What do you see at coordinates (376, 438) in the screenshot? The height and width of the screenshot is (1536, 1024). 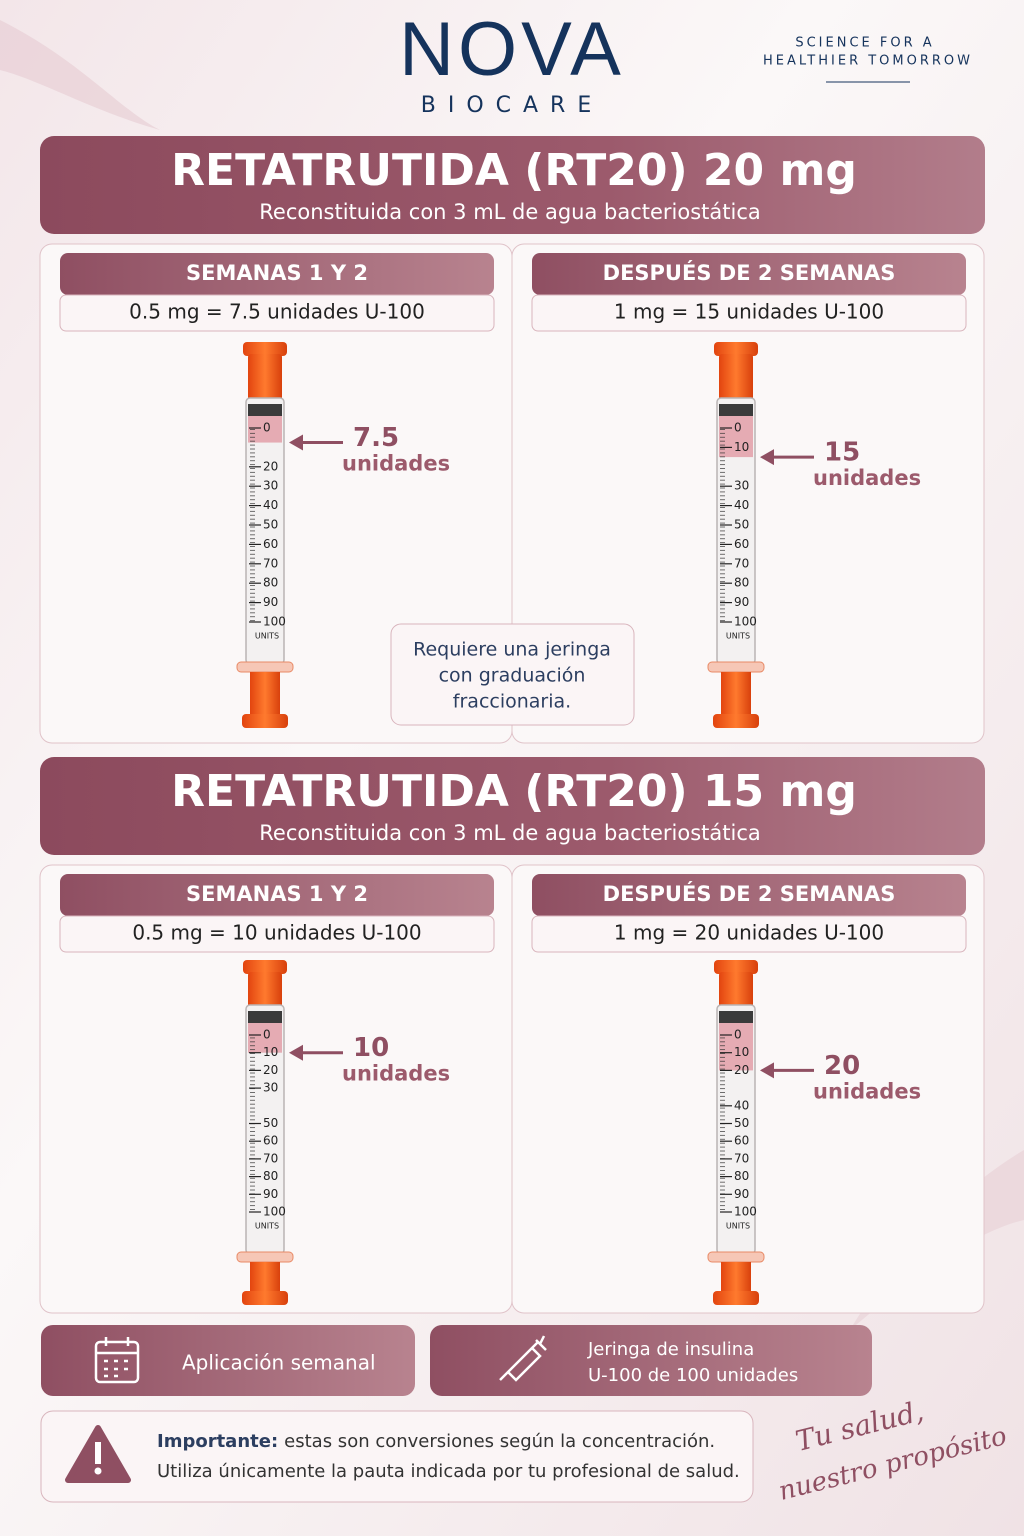 I see `dose-value: 7.5` at bounding box center [376, 438].